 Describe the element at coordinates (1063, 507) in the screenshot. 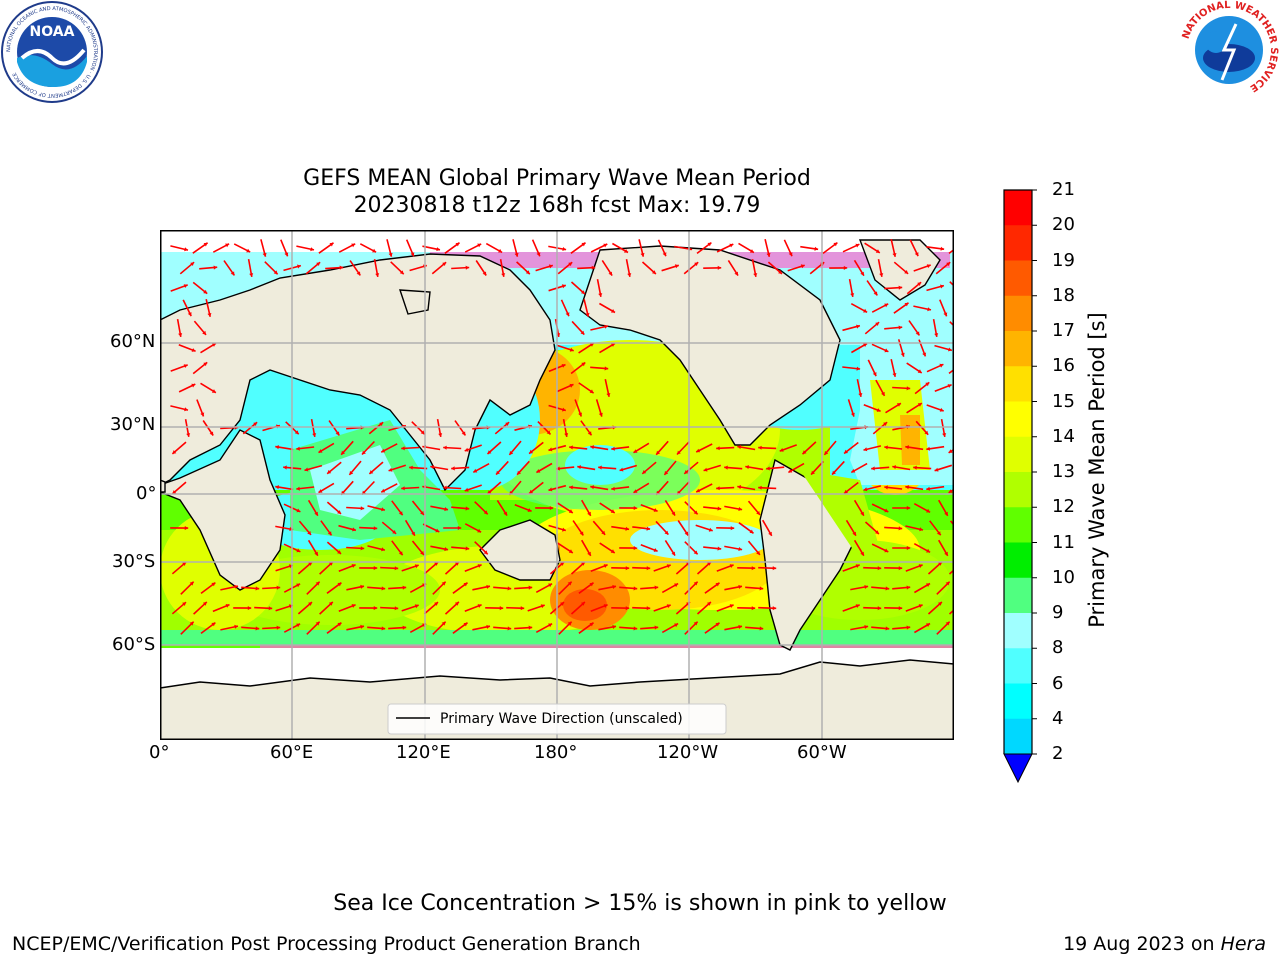

I see `colorbar-tick-label: 12` at that location.